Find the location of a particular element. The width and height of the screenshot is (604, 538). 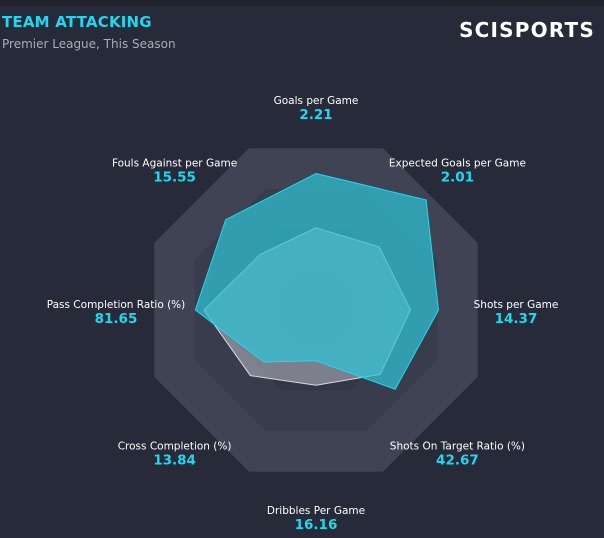

axis-value-2: 14.37 is located at coordinates (516, 319).